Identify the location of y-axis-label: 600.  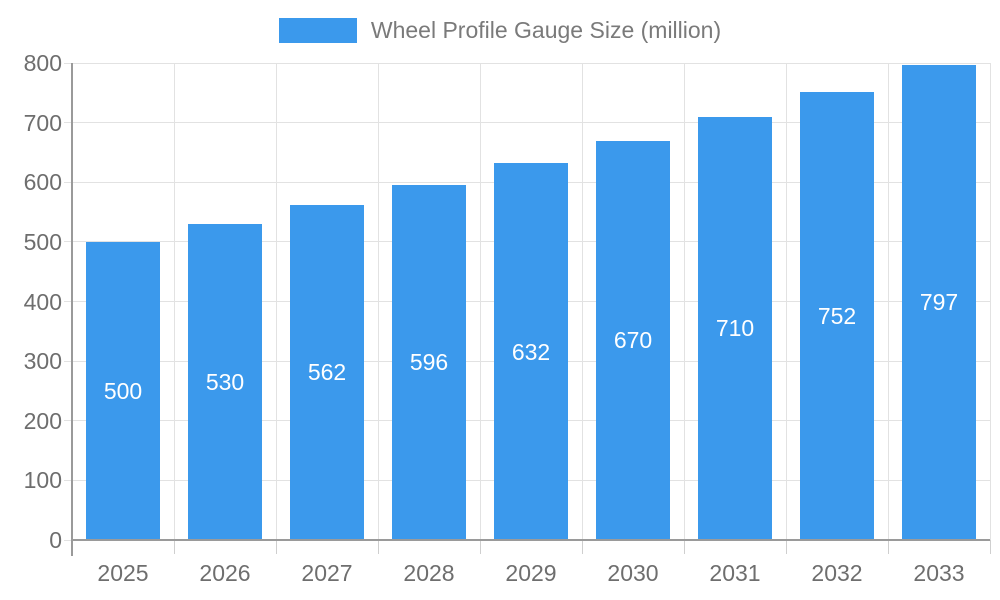
(42, 182).